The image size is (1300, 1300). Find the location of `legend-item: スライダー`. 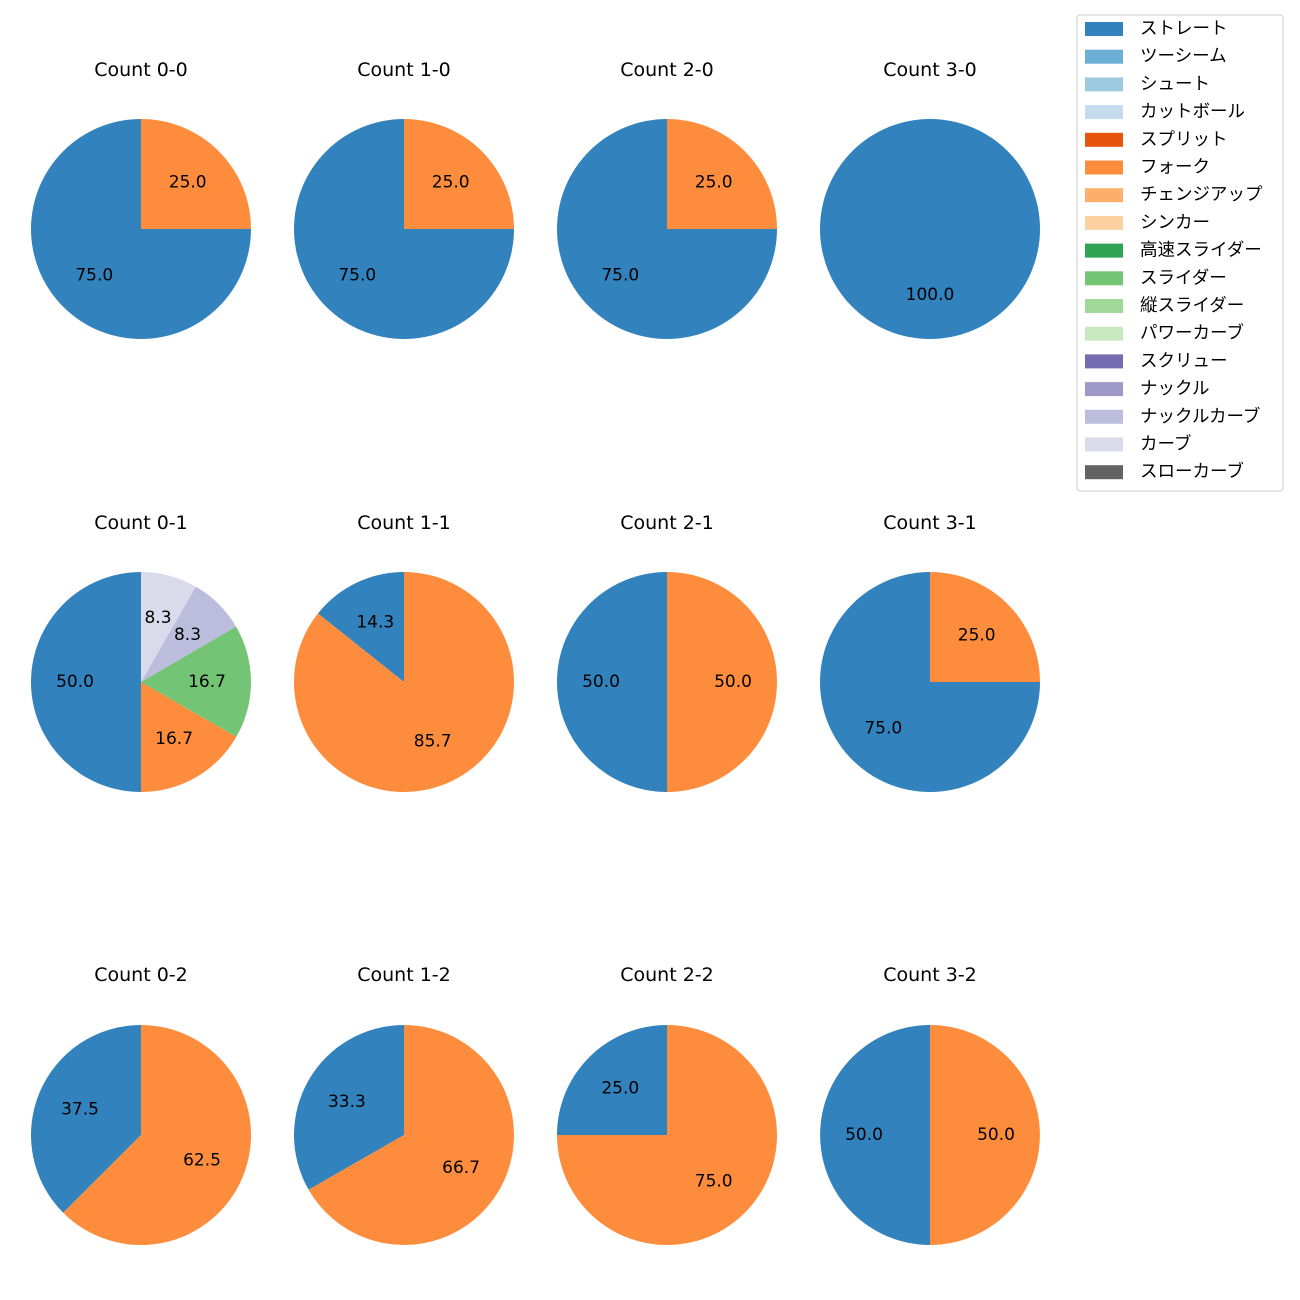

legend-item: スライダー is located at coordinates (1156, 278).